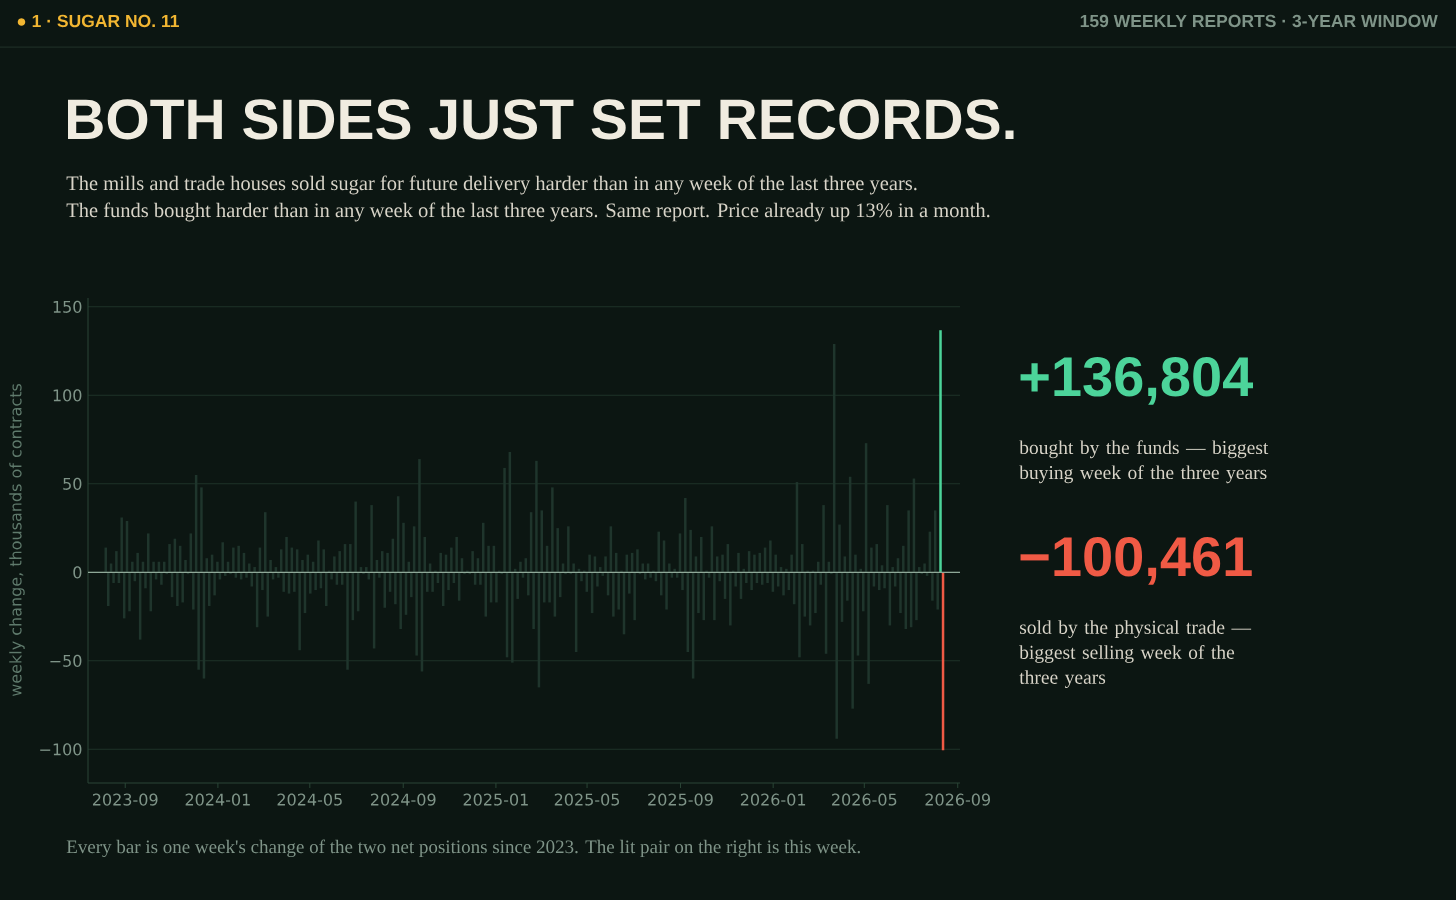  Describe the element at coordinates (66, 660) in the screenshot. I see `y-tick-label: −50` at that location.